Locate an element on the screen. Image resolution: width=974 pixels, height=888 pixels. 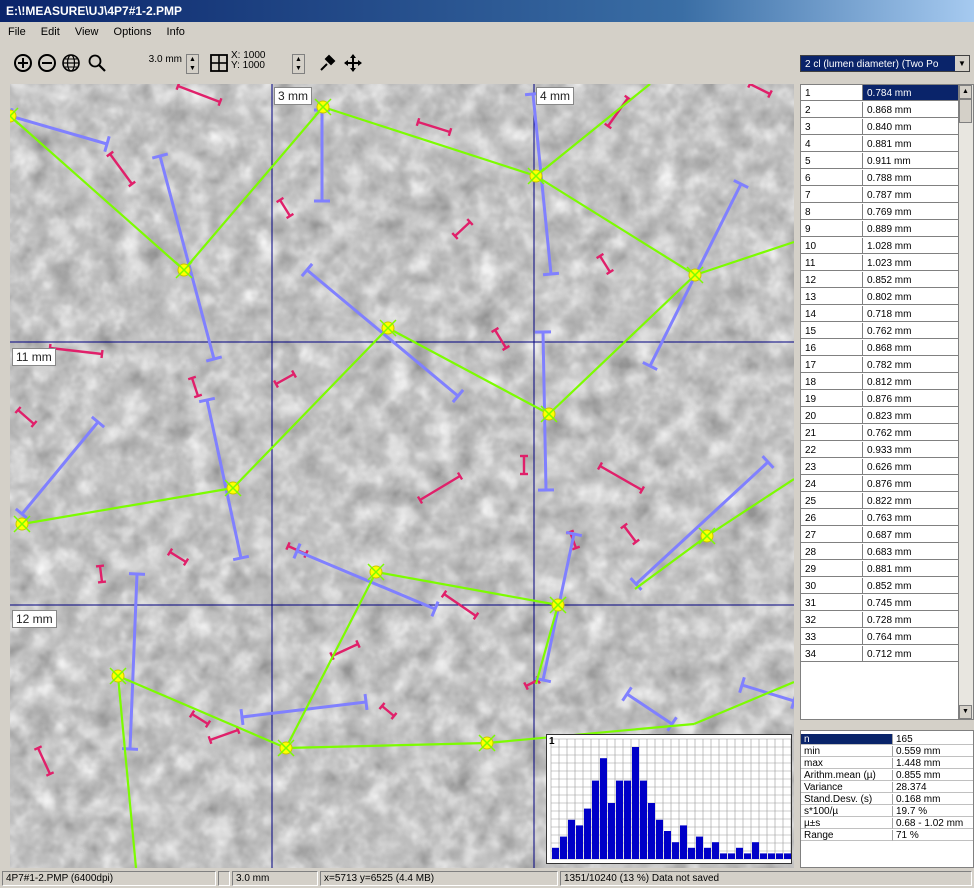
measurement-row: 26 0.763 mm is located at coordinates (881, 518).